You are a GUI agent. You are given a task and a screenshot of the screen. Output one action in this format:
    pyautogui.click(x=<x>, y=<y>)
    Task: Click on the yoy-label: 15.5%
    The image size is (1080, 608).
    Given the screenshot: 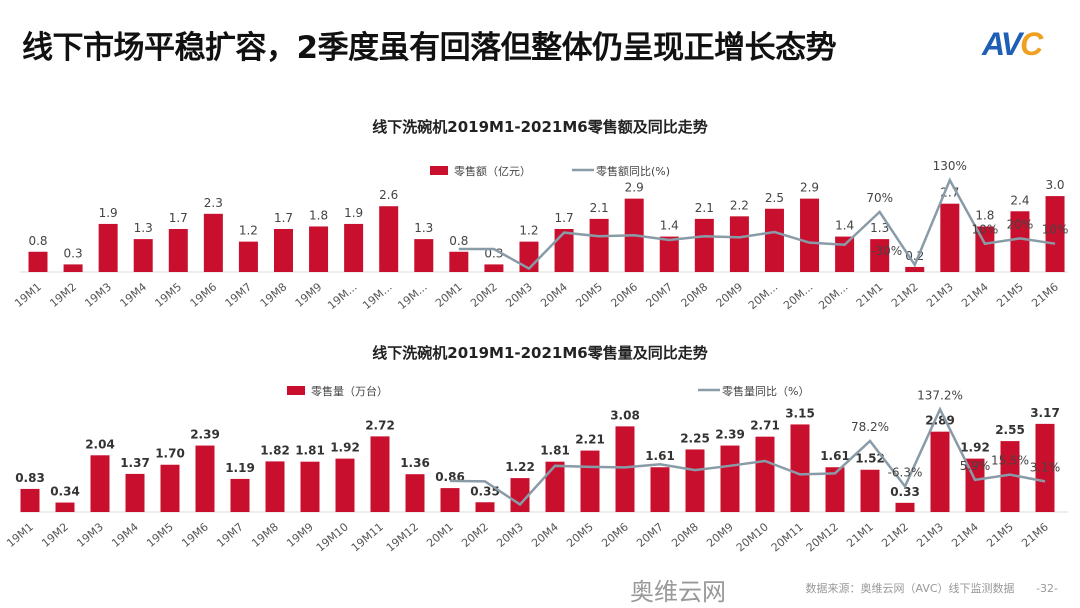 What is the action you would take?
    pyautogui.click(x=1010, y=461)
    